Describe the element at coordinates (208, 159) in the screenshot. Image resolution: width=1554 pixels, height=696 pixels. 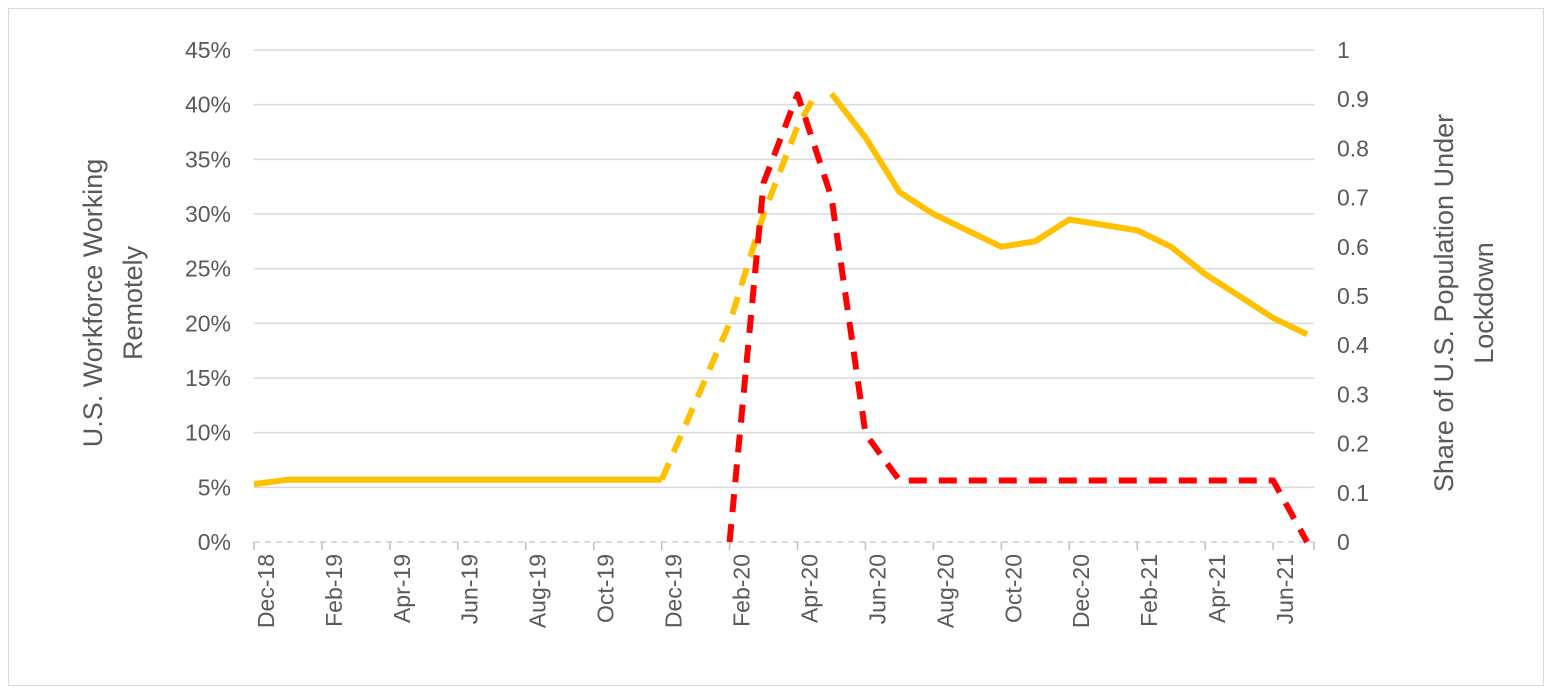
I see `y-left-tick-label: 35%` at that location.